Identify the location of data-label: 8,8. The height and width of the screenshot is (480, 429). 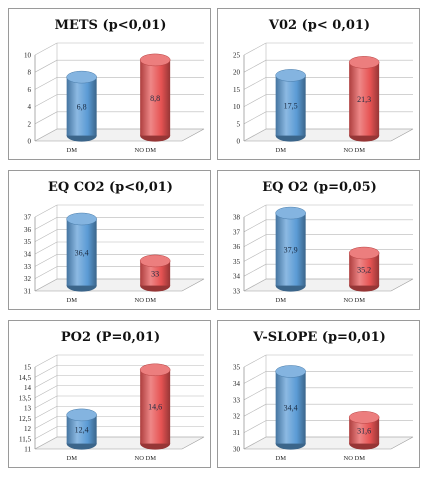
(155, 98).